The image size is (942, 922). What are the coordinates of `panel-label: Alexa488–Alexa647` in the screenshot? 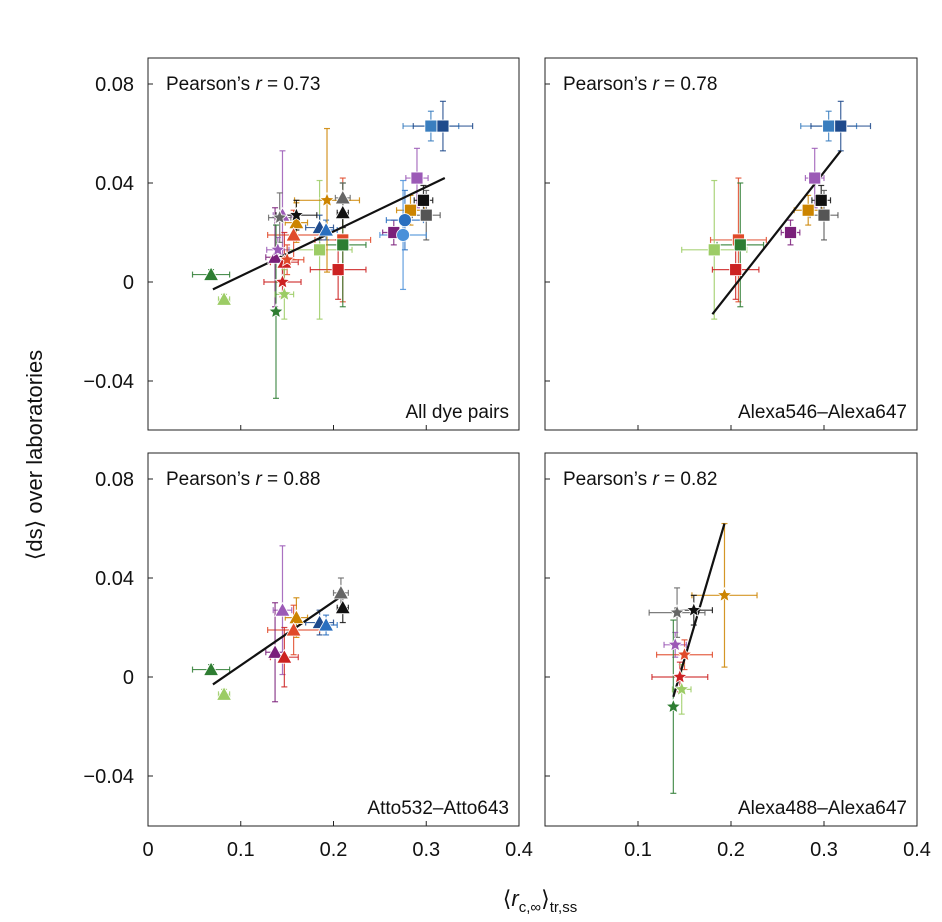 It's located at (822, 808).